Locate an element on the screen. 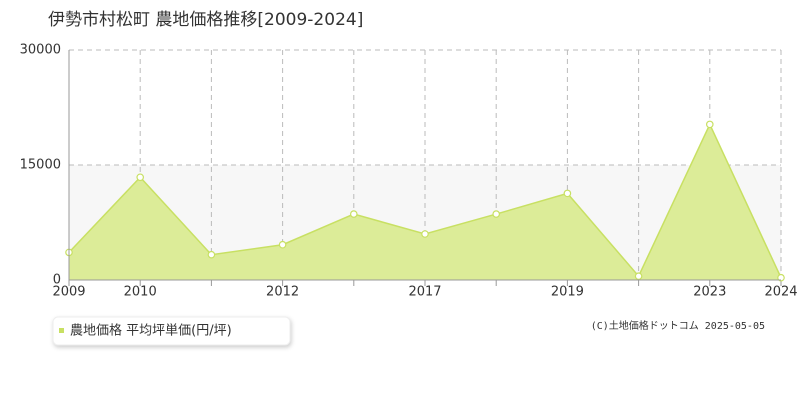  y-tick-label: 0 is located at coordinates (57, 280).